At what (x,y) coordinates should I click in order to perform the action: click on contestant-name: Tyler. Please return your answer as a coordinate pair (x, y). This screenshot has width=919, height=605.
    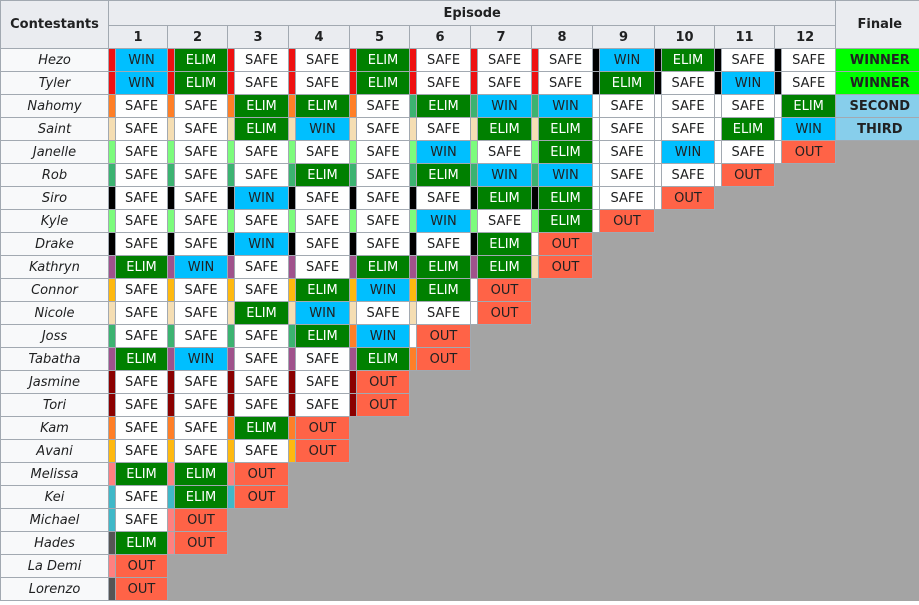
    Looking at the image, I should click on (54, 83).